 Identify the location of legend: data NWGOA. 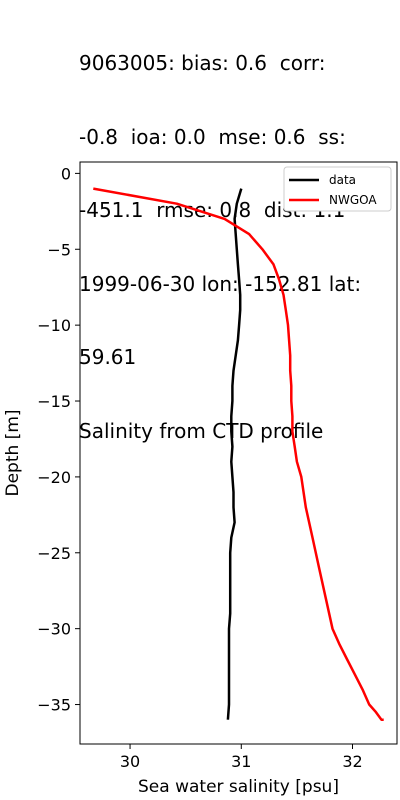
(337, 189).